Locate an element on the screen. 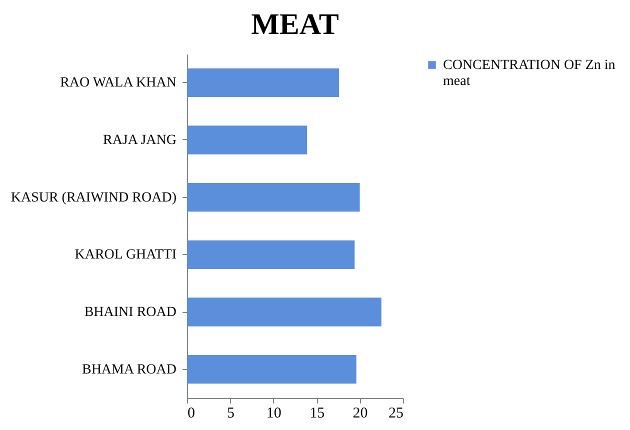  y-tick-label: RAO WALA KHAN is located at coordinates (118, 83).